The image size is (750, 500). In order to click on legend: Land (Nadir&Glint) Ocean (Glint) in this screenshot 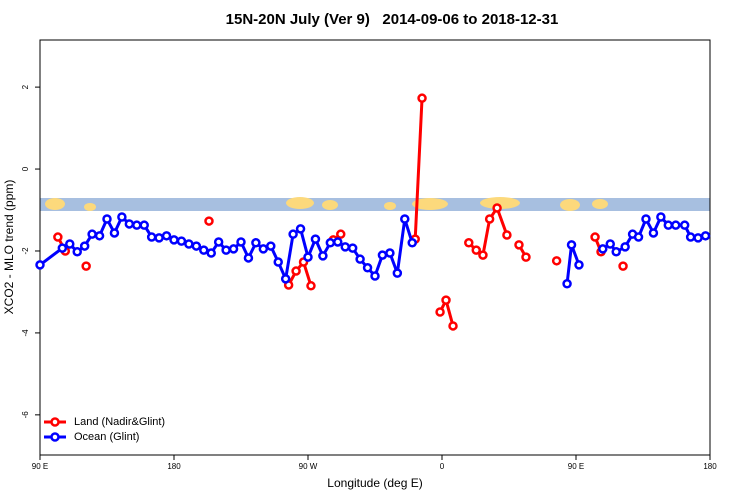, I will do `click(104, 429)`.